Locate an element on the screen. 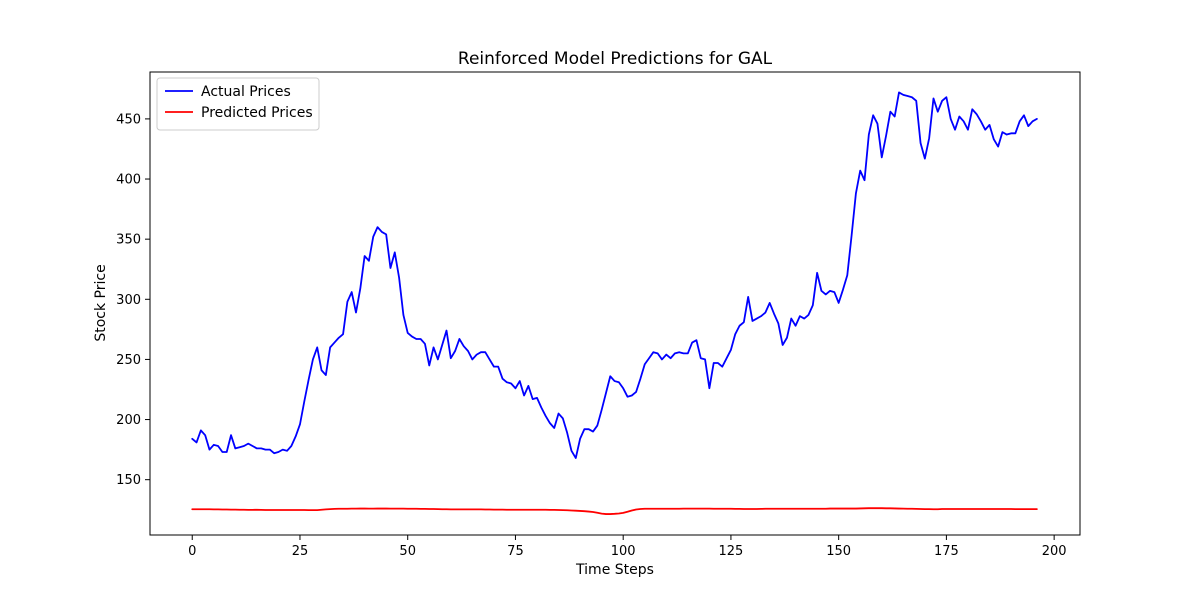 The image size is (1200, 600). x-axis-label: Time Steps is located at coordinates (614, 570).